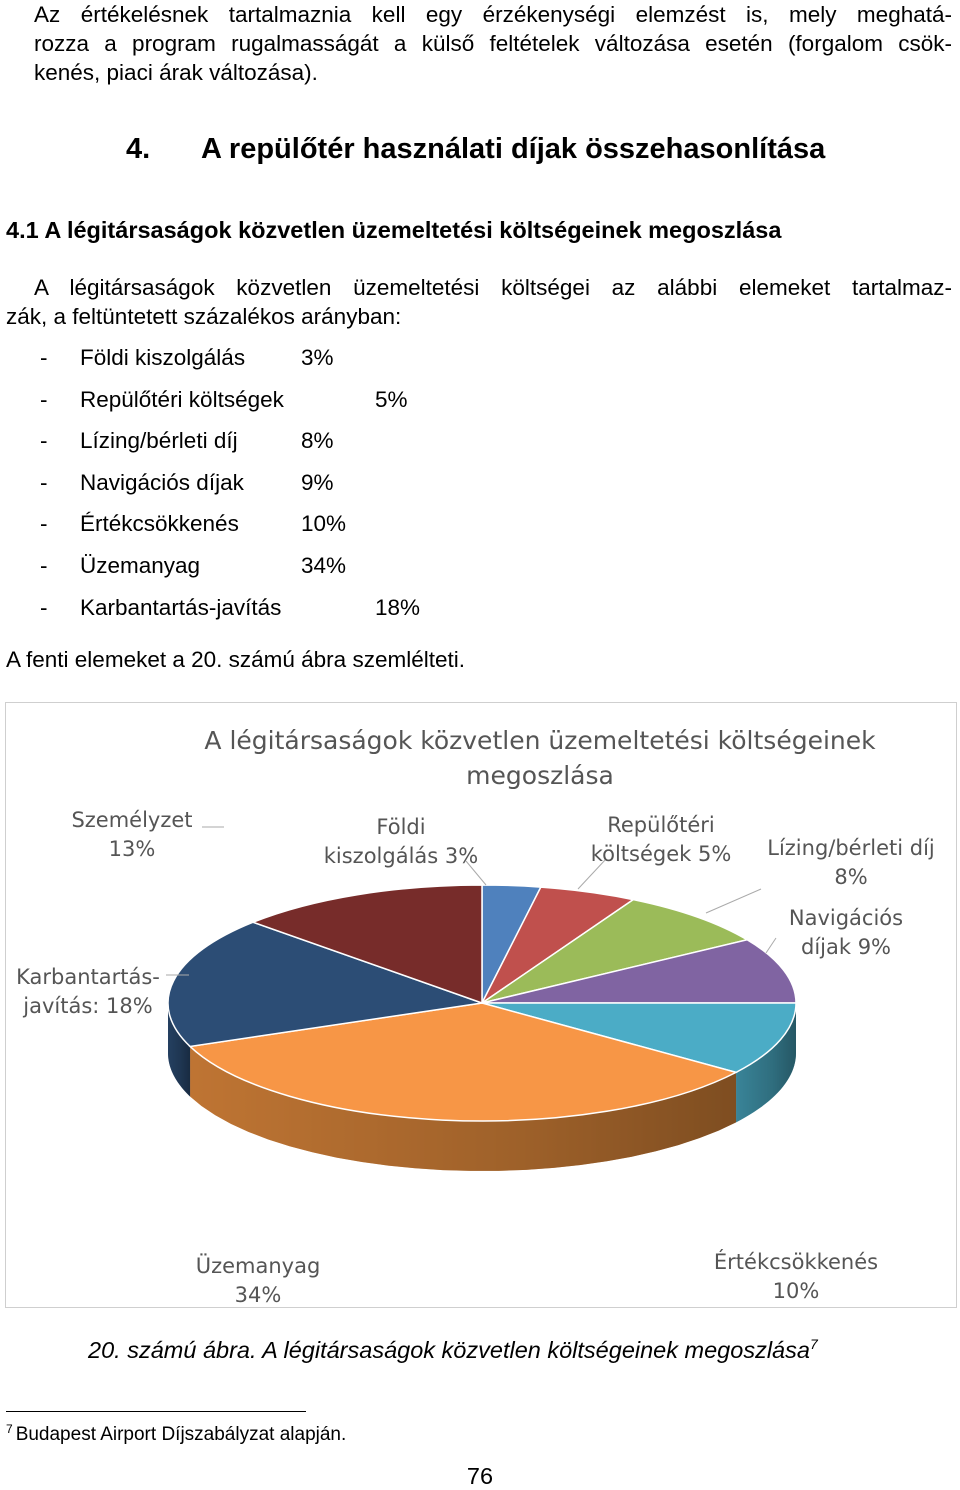  I want to click on pie-leader-lines, so click(471, 901).